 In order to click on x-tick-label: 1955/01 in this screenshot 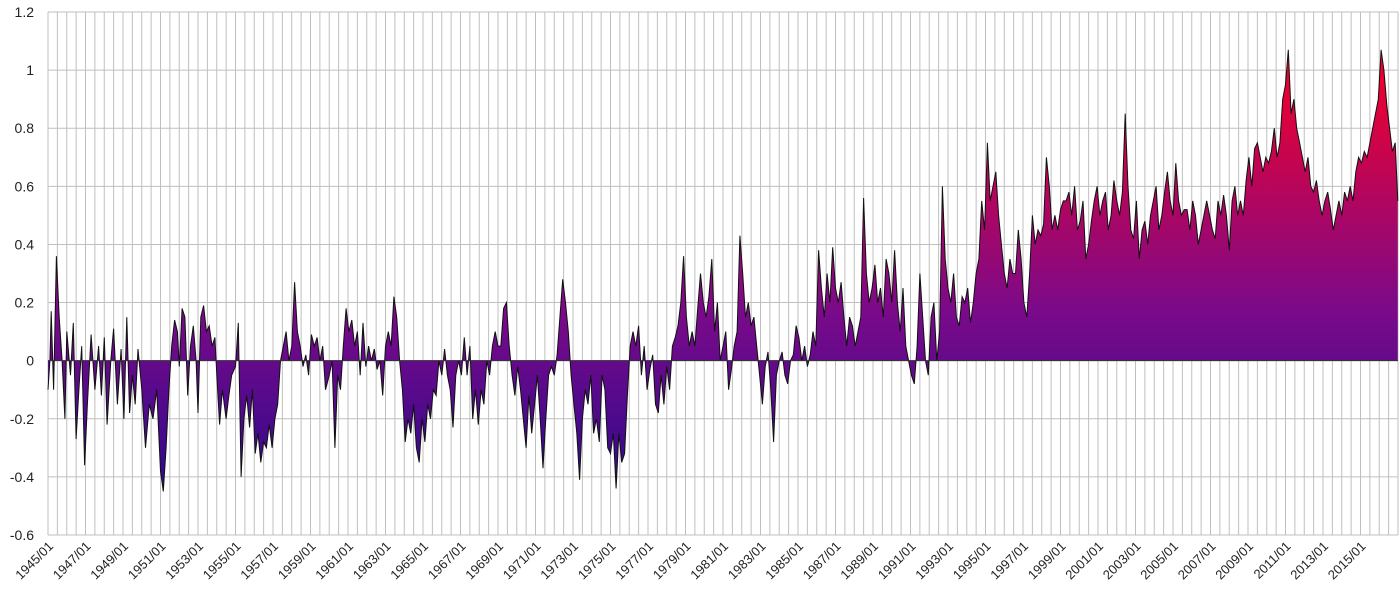, I will do `click(222, 561)`.